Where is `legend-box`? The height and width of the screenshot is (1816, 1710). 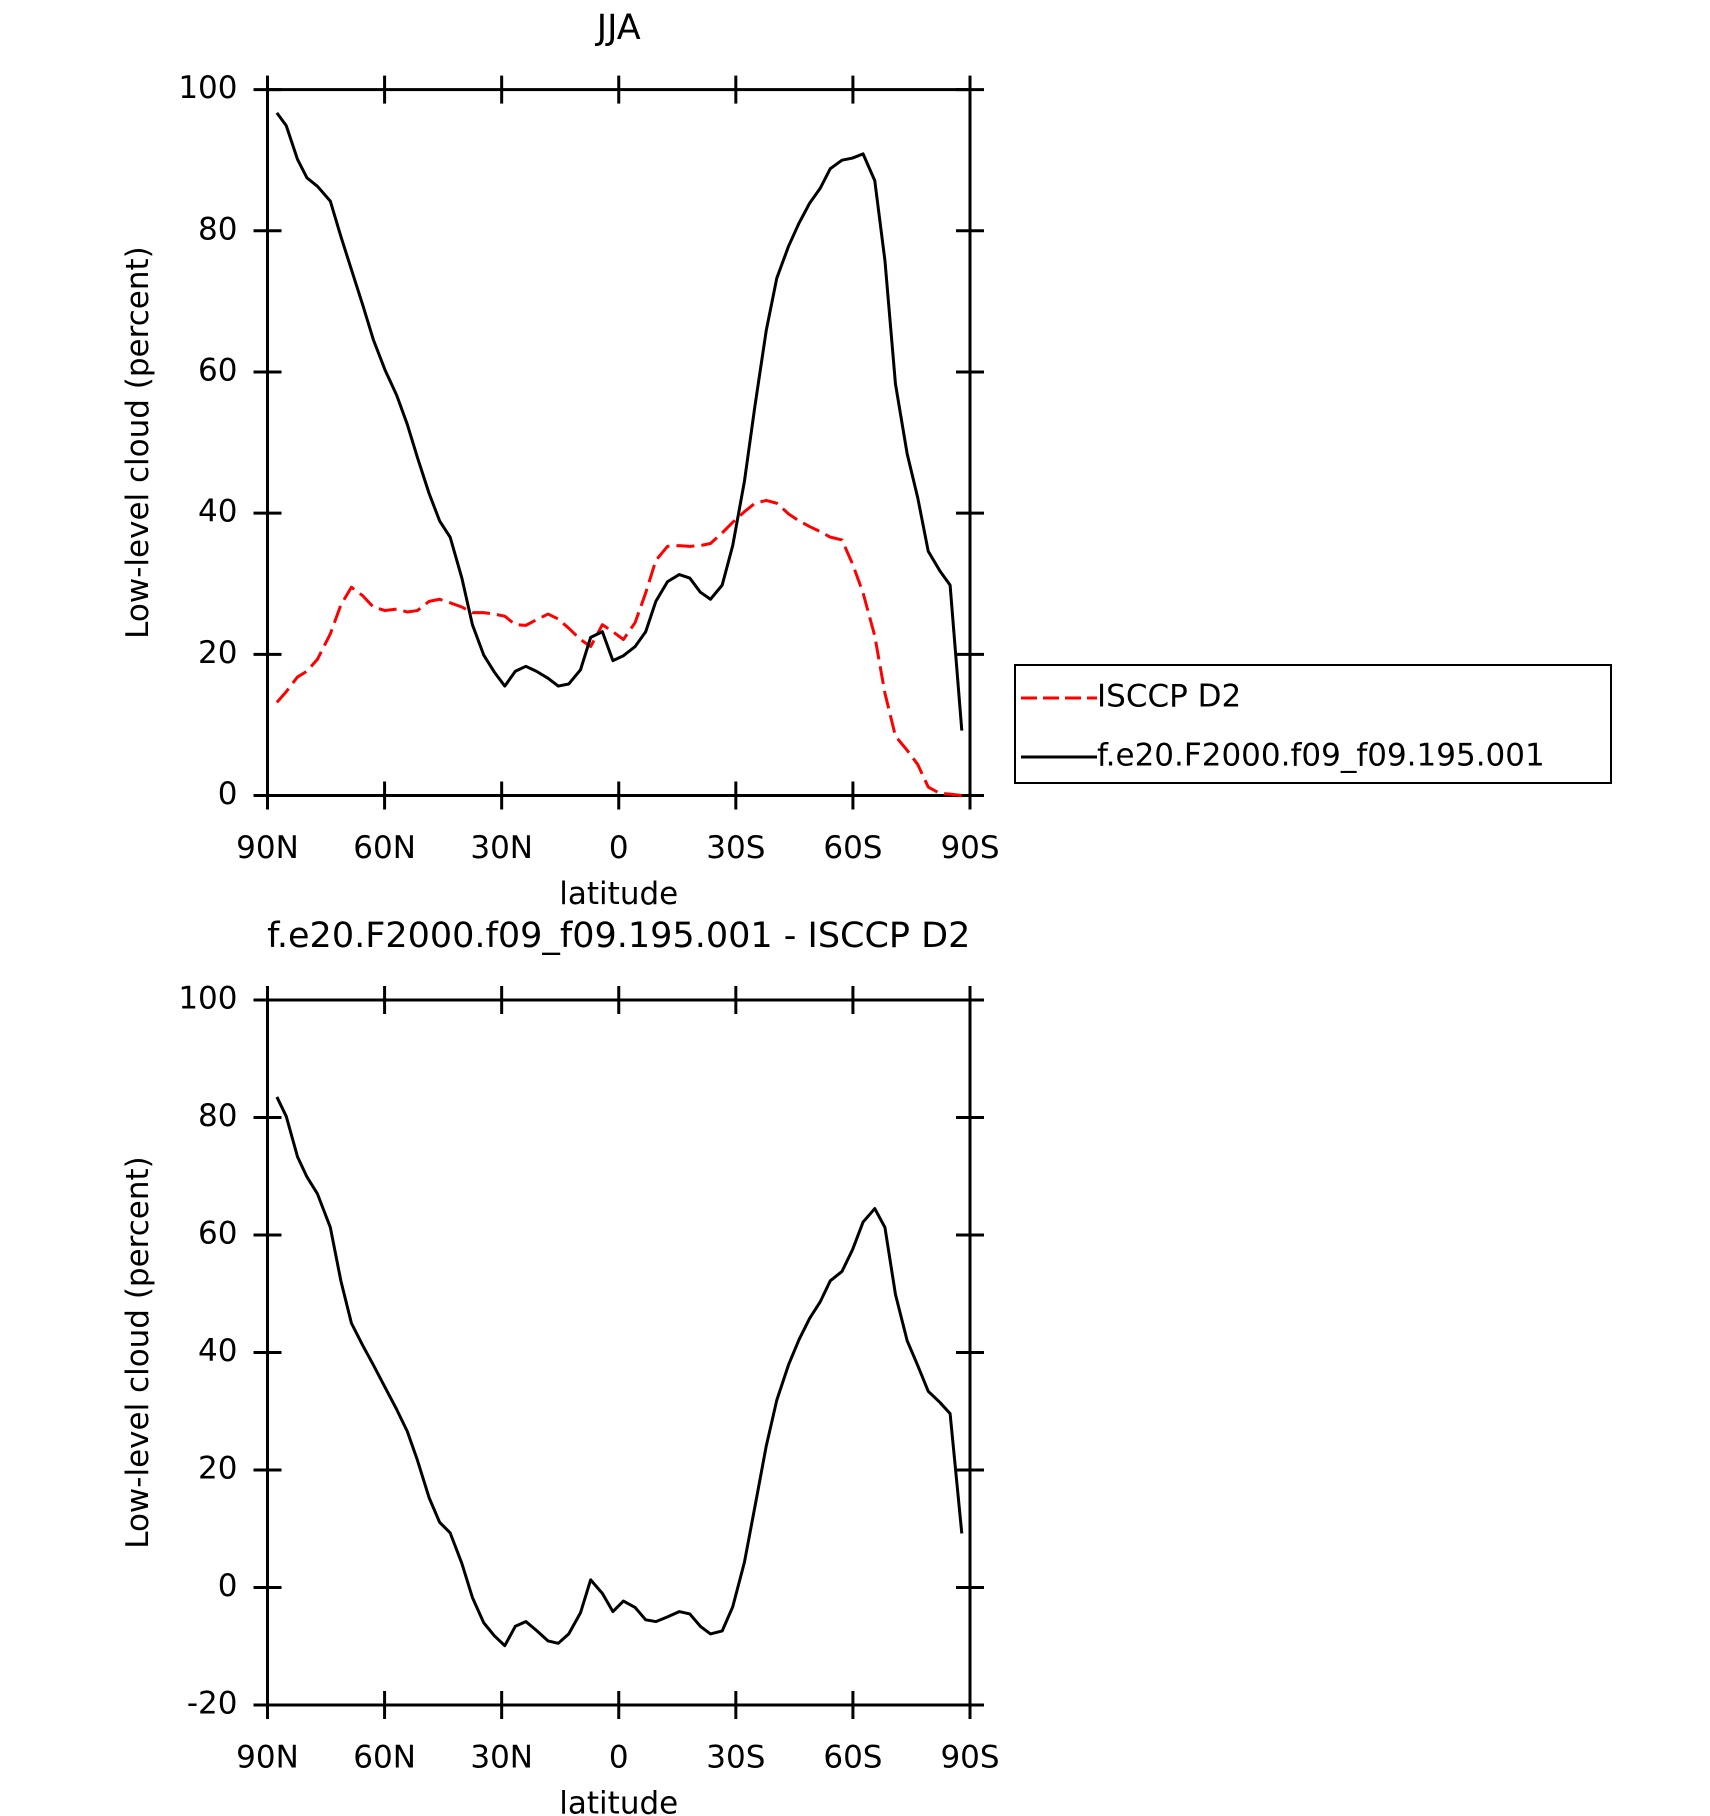 legend-box is located at coordinates (1313, 724).